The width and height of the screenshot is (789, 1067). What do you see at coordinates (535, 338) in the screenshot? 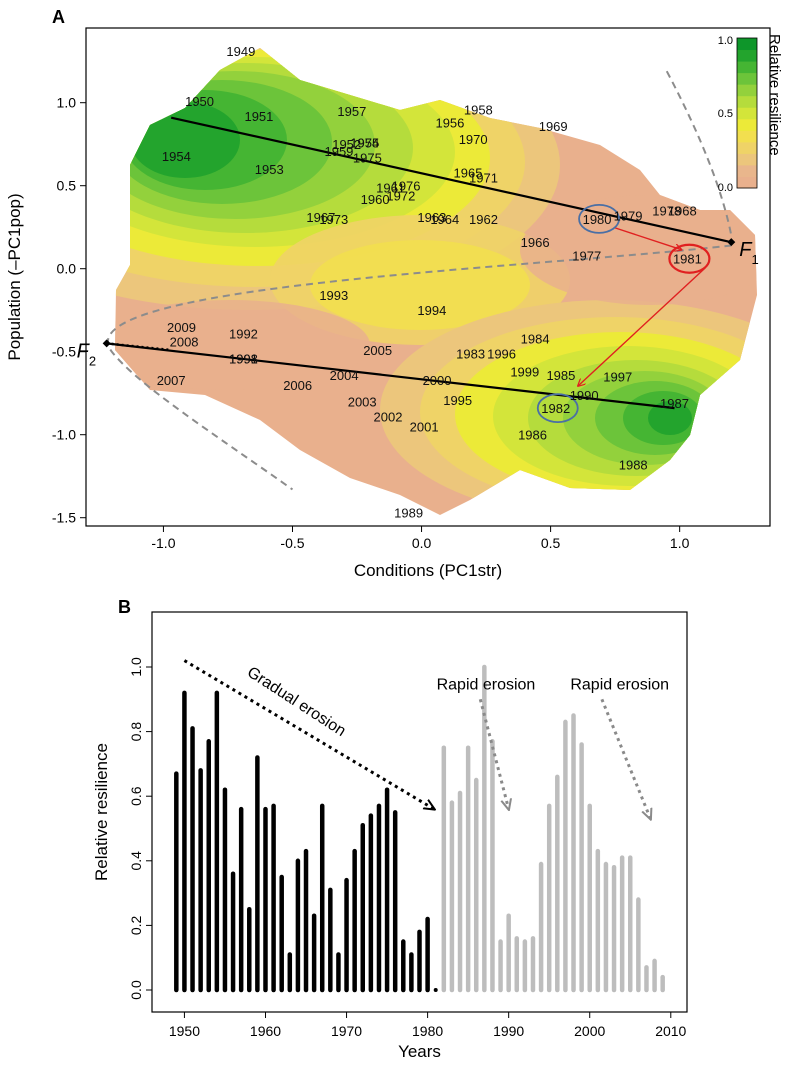
I see `year-label-1984: 1984` at bounding box center [535, 338].